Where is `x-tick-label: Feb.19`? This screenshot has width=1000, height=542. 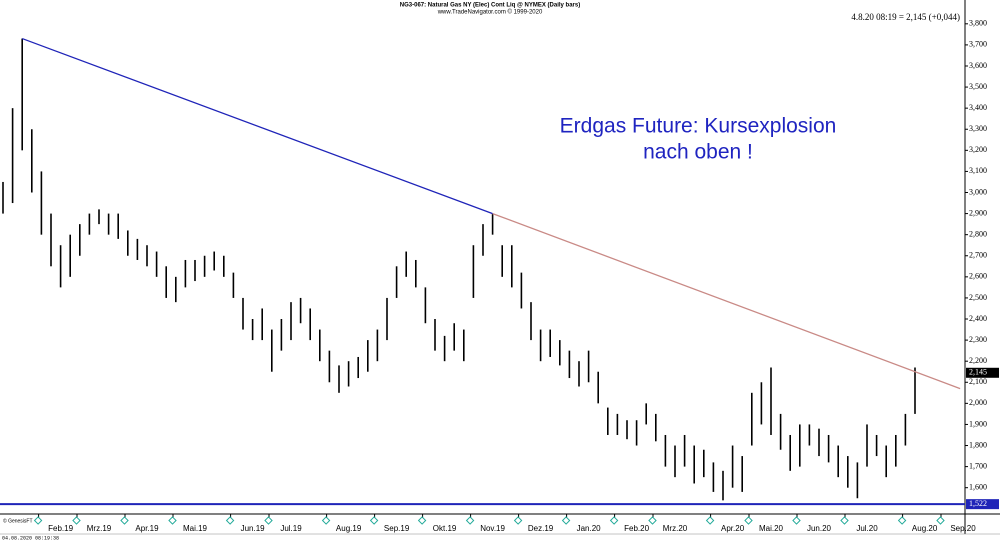 x-tick-label: Feb.19 is located at coordinates (60, 528).